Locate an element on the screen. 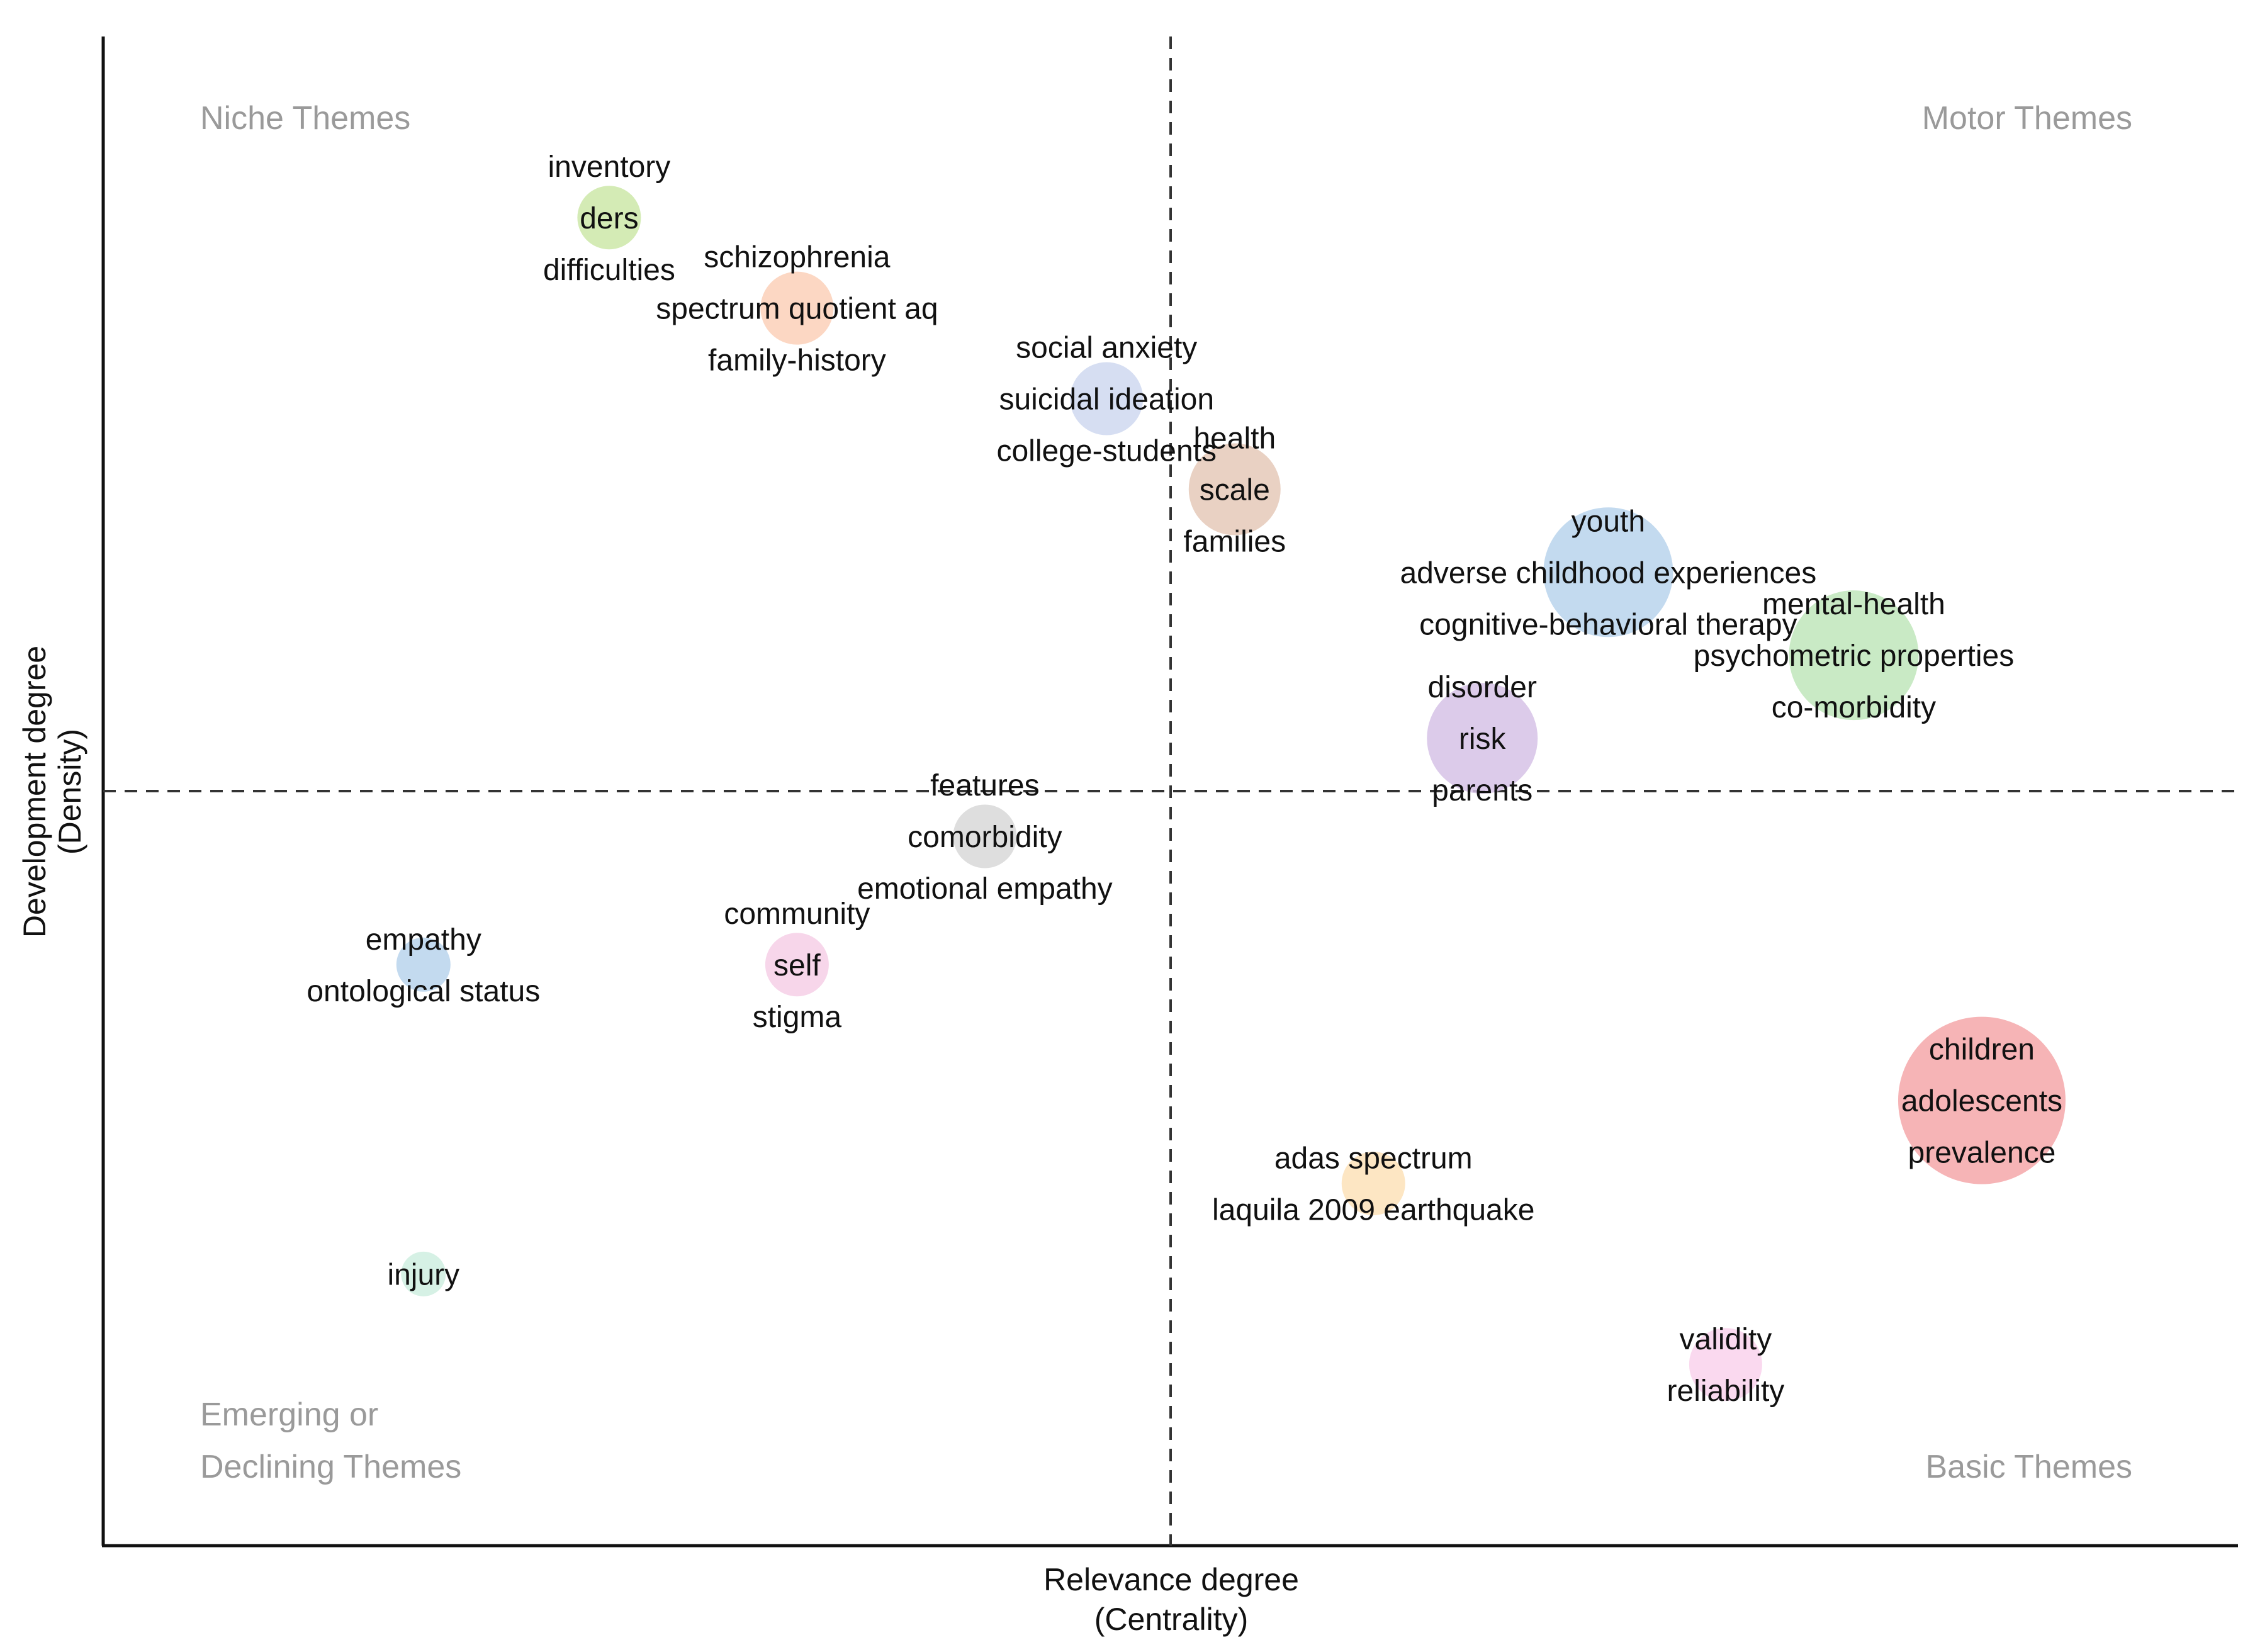  cluster-label-2-1: suicidal ideation is located at coordinates (1106, 400).